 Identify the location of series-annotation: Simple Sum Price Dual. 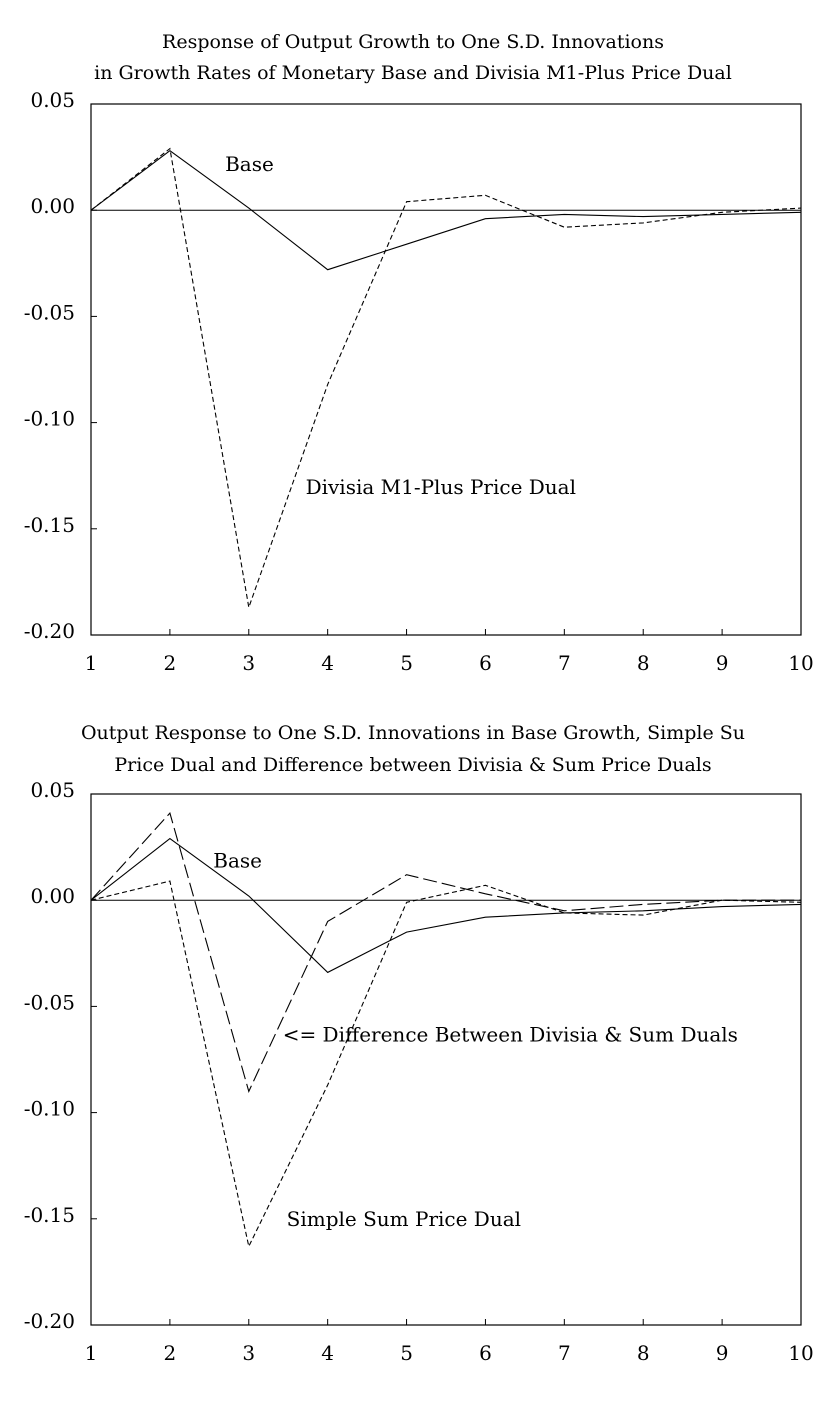
(404, 1219).